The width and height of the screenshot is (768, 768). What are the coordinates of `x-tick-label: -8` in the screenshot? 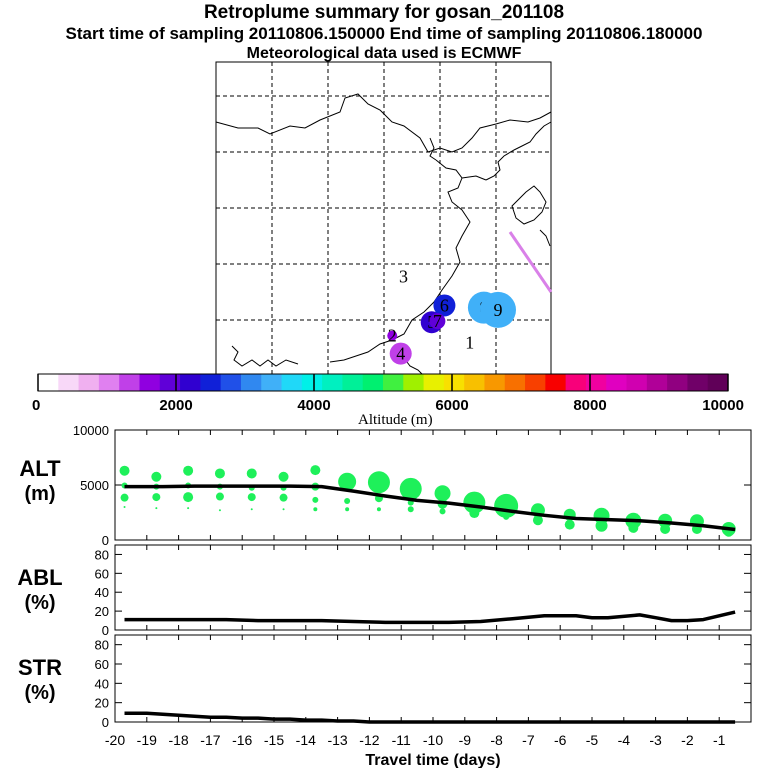 It's located at (496, 740).